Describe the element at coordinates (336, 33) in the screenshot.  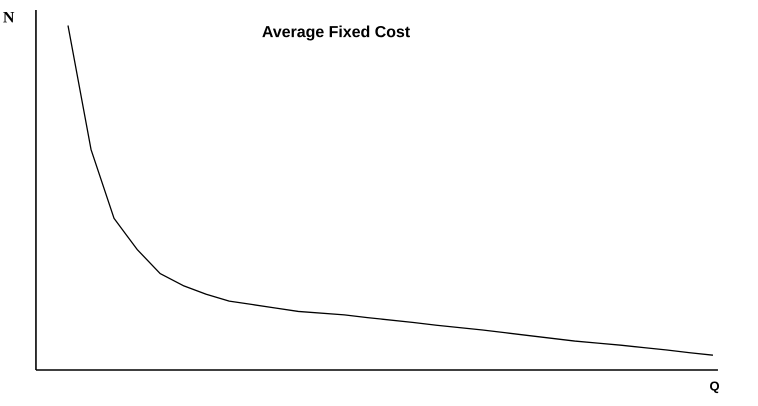
I see `chart-title: Average Fixed Cost` at that location.